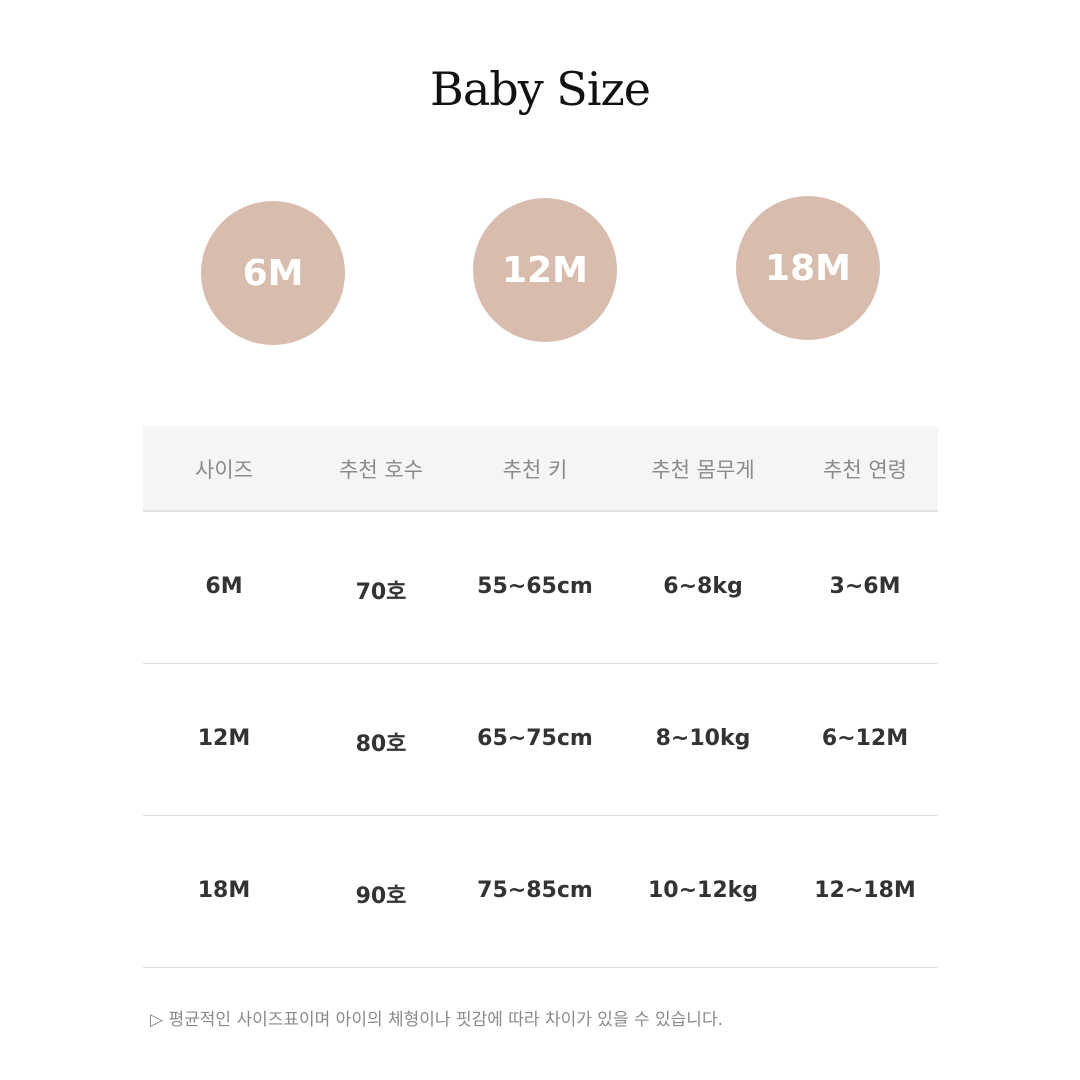 This screenshot has height=1080, width=1080. Describe the element at coordinates (381, 592) in the screenshot. I see `table-cell: 70호` at that location.